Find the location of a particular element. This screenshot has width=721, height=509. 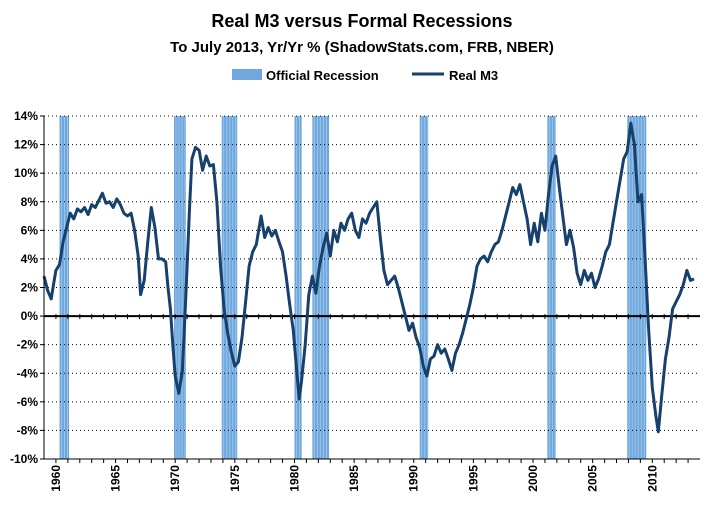

x-tick-label: 1985 is located at coordinates (354, 478).